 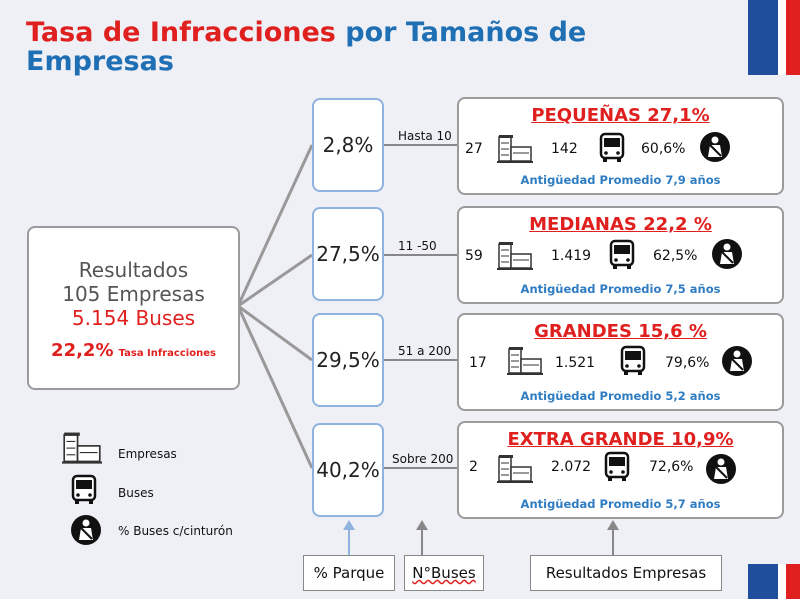 I want to click on legend-building-icon, so click(x=82, y=448).